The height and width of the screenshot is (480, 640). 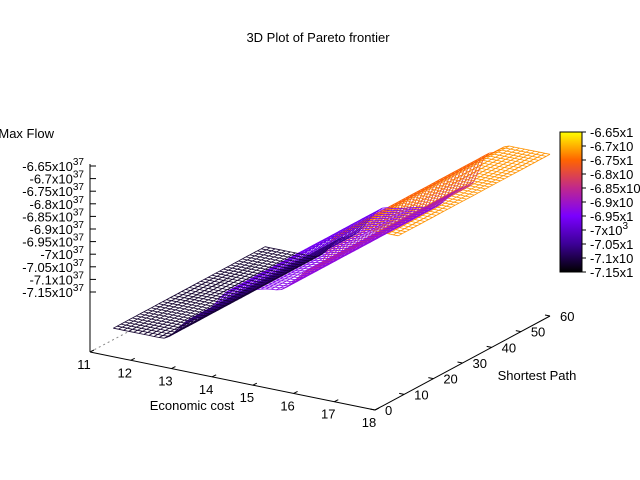 I want to click on colorbar-tick-label: -7.15x1, so click(x=611, y=272).